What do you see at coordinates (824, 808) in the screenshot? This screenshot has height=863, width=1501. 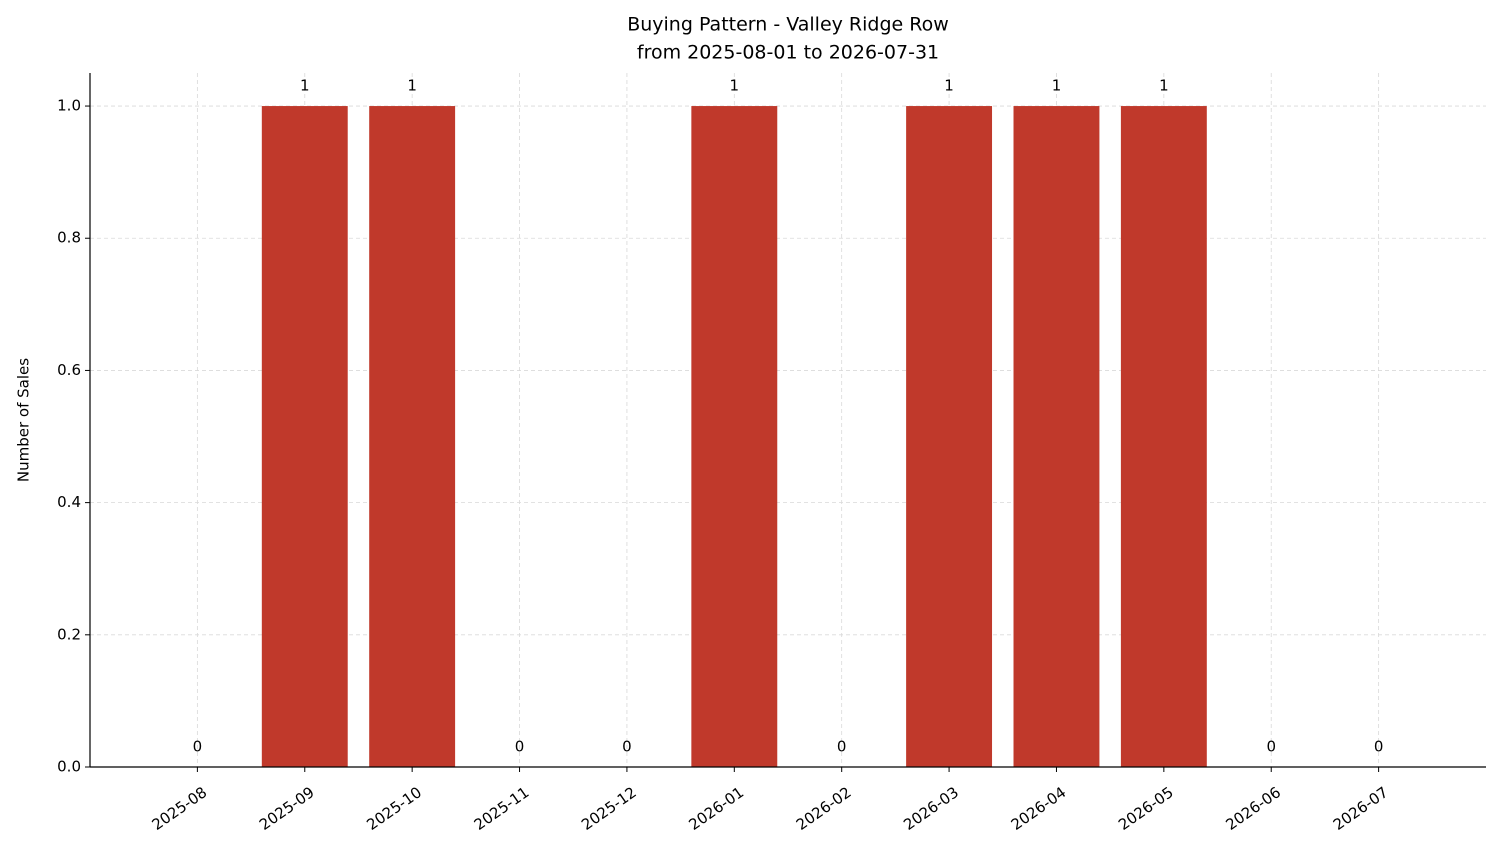 I see `x-tick-label: 2026-02` at bounding box center [824, 808].